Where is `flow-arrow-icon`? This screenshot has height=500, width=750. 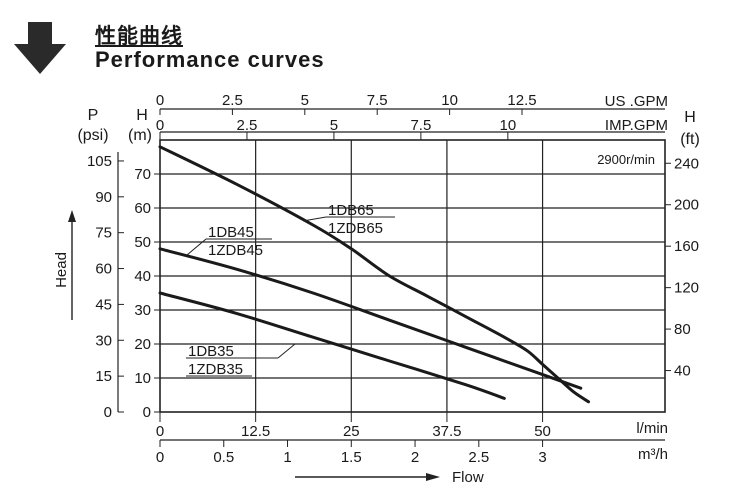 flow-arrow-icon is located at coordinates (433, 477).